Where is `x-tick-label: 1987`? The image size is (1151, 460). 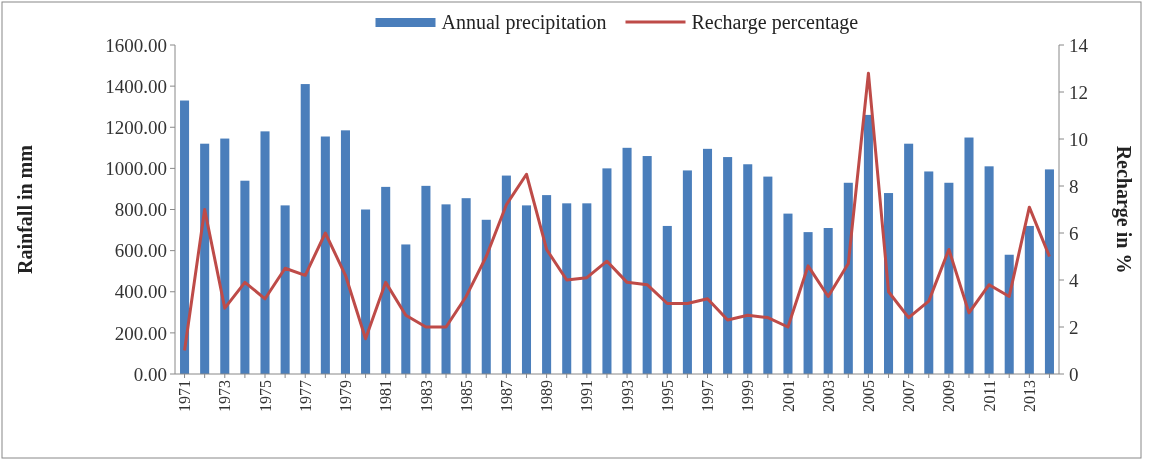 x-tick-label: 1987 is located at coordinates (506, 396).